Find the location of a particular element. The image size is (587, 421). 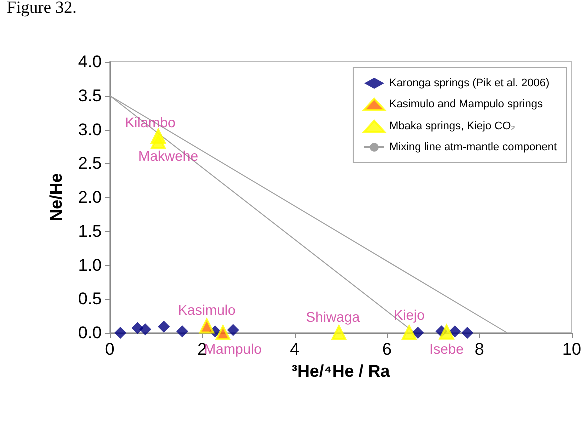

y-tick-label: 2.0 is located at coordinates (90, 197).